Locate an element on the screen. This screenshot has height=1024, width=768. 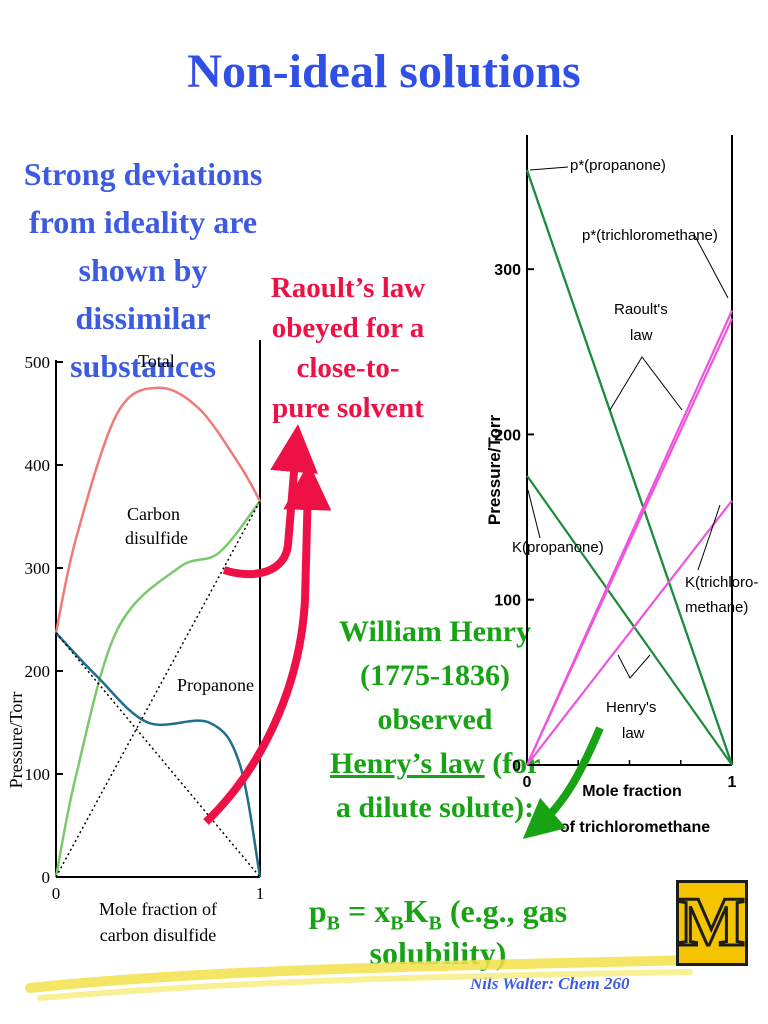
label-henry-2: law is located at coordinates (633, 733).